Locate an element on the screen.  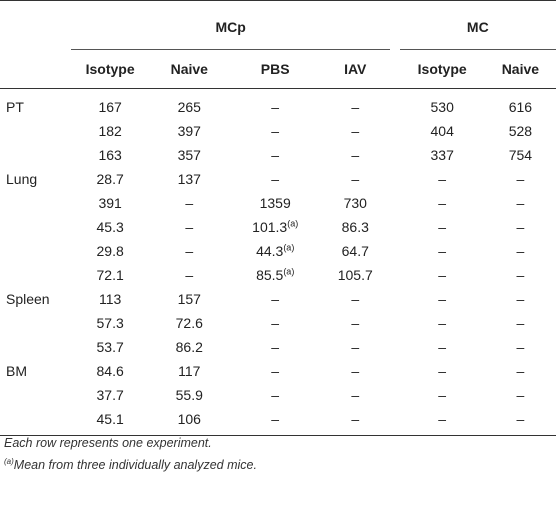
cell-value: 53.7 is located at coordinates (110, 347).